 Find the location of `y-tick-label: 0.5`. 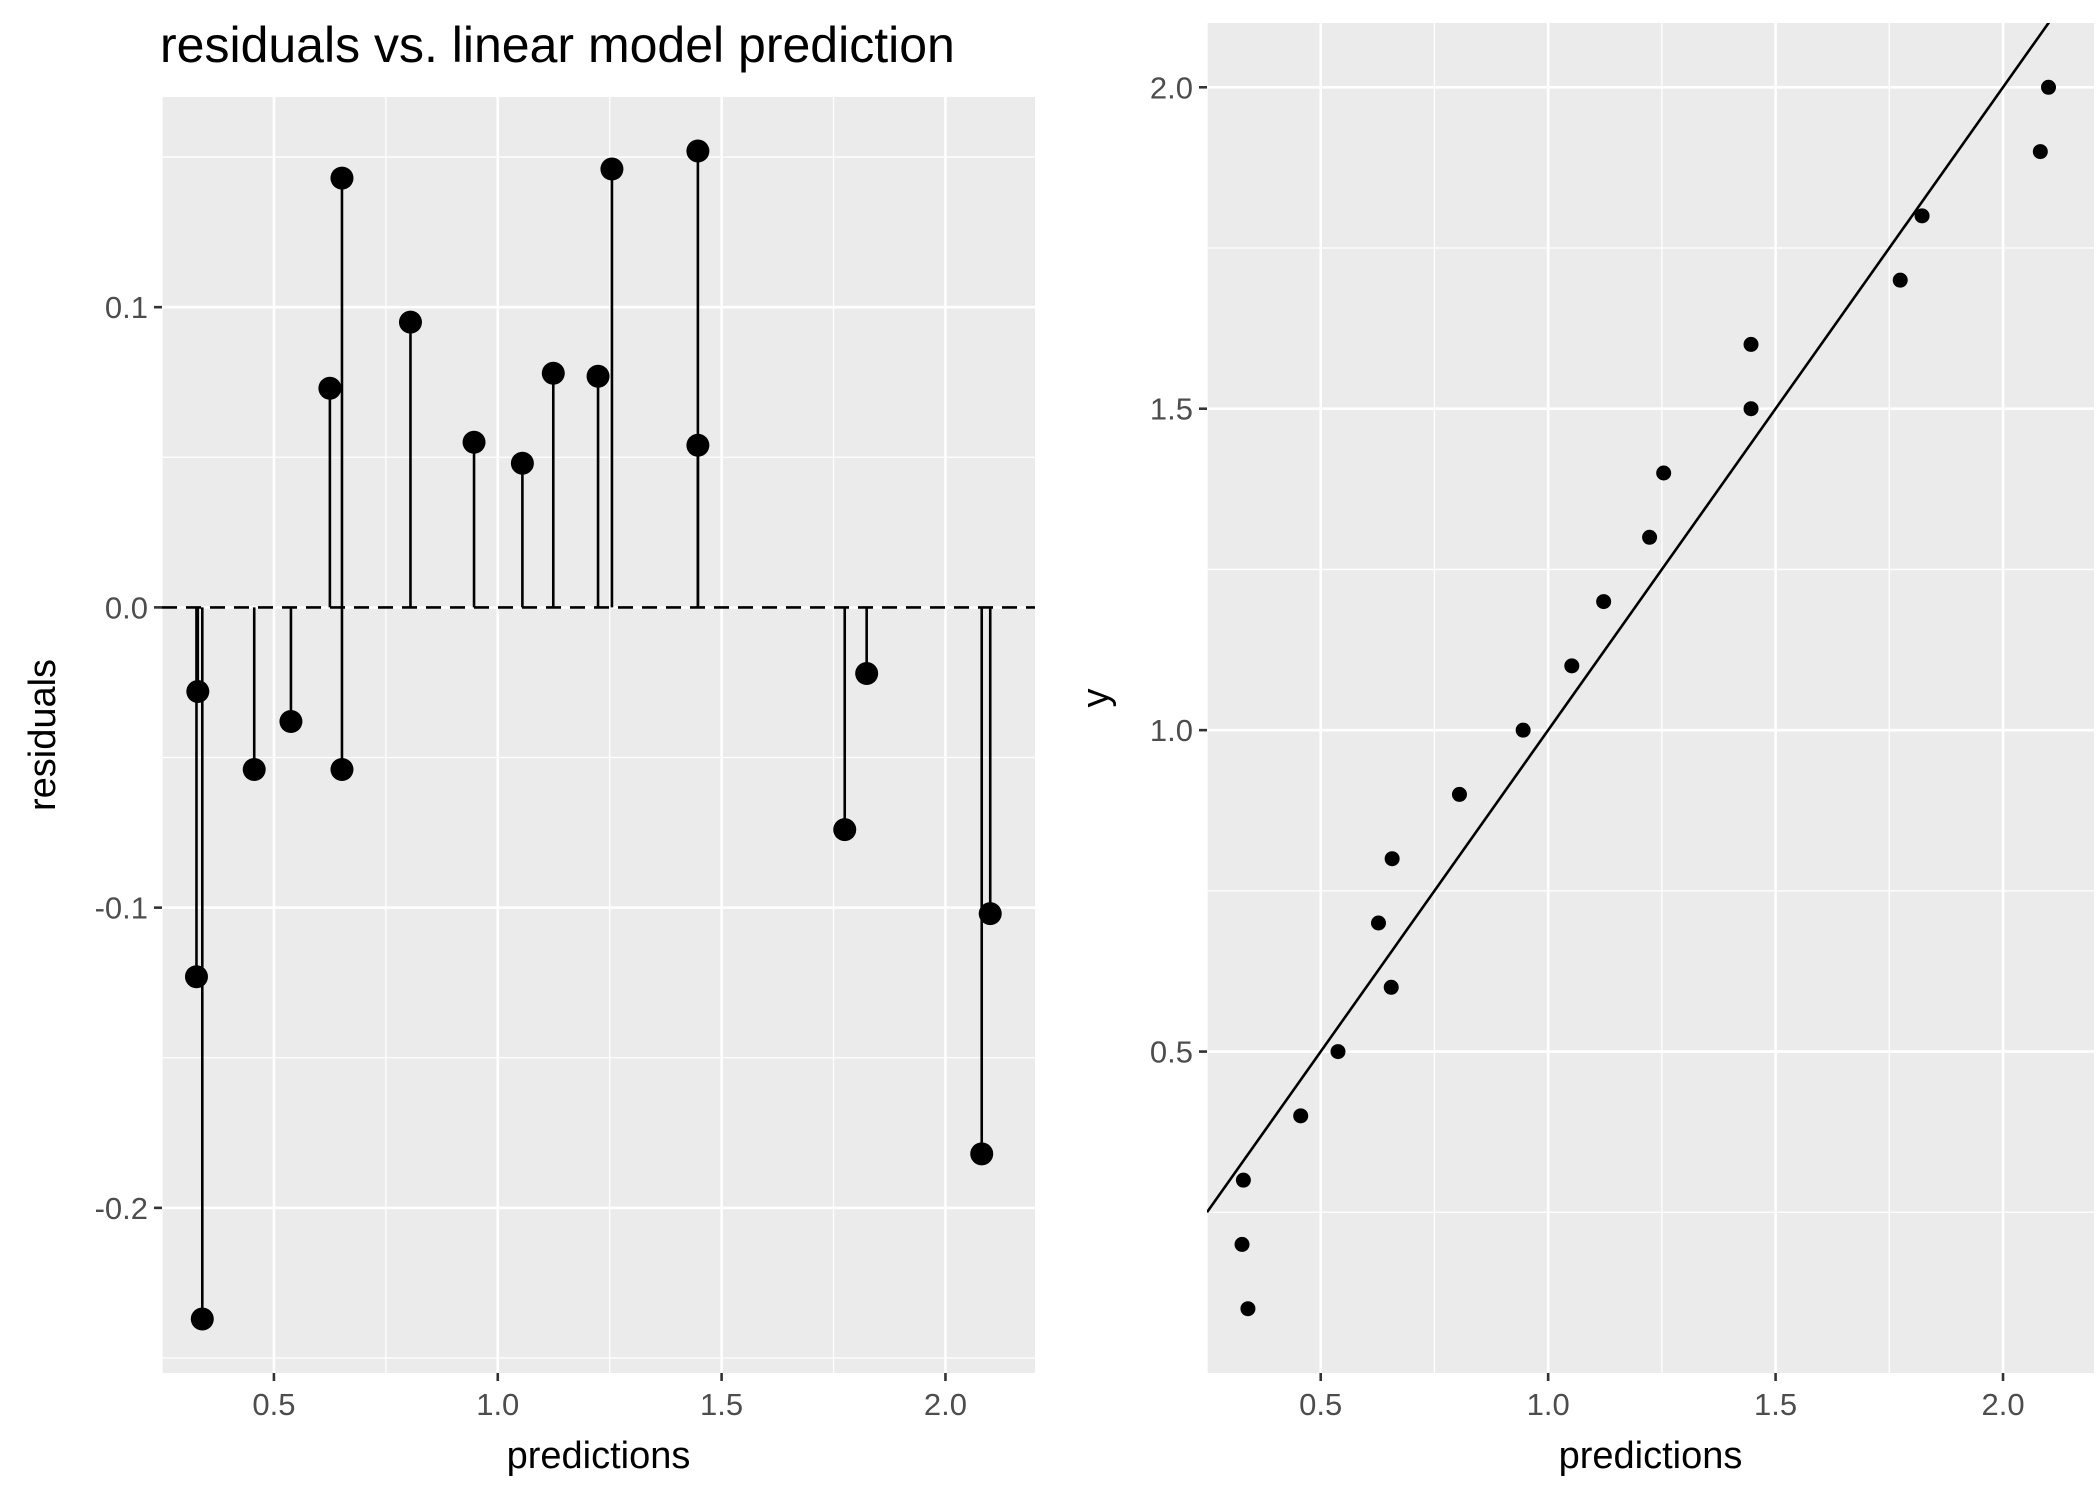

y-tick-label: 0.5 is located at coordinates (1171, 1052).